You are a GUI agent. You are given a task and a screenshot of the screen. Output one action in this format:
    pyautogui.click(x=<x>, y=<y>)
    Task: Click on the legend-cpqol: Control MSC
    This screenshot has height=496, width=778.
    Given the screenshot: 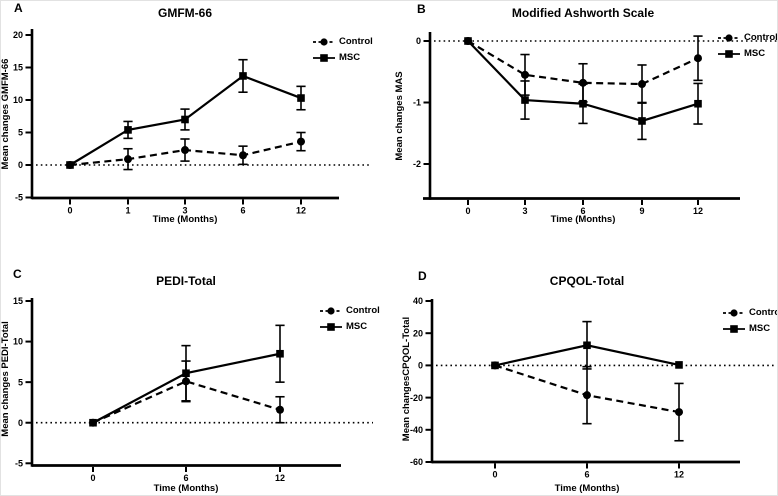 What is the action you would take?
    pyautogui.click(x=750, y=320)
    